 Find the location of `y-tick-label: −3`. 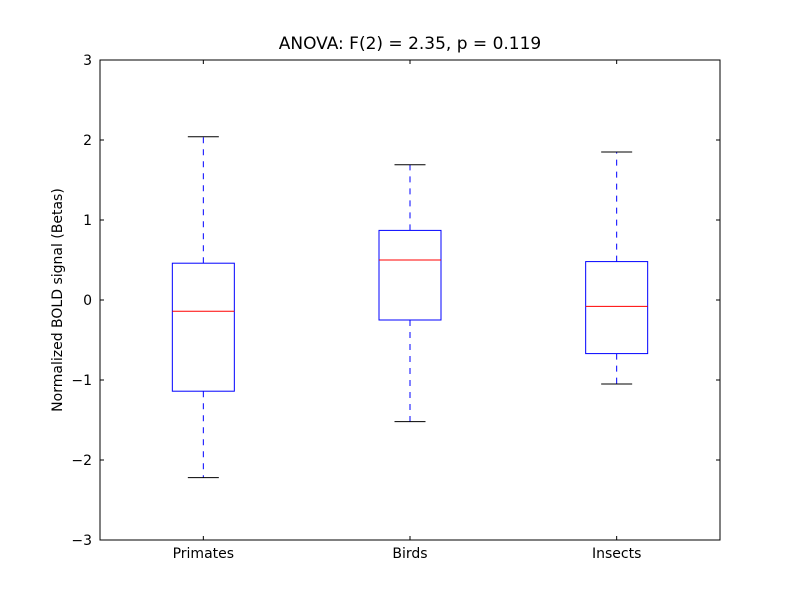

y-tick-label: −3 is located at coordinates (81, 541).